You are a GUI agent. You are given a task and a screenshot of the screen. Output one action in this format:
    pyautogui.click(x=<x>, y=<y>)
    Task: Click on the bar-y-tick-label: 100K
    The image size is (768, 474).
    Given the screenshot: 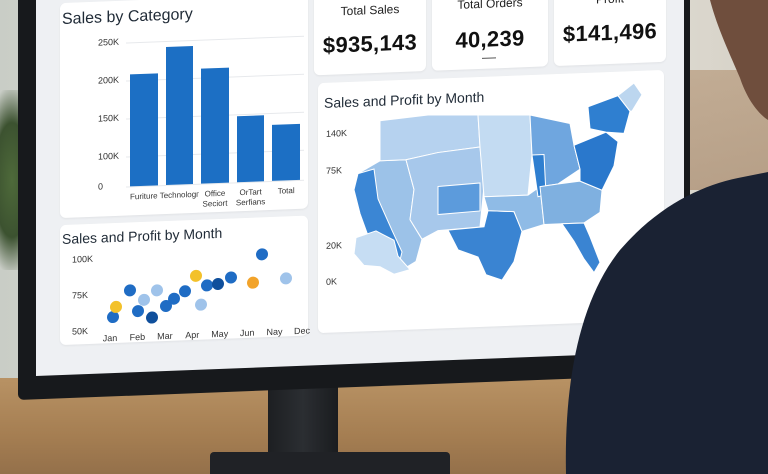 What is the action you would take?
    pyautogui.click(x=109, y=156)
    